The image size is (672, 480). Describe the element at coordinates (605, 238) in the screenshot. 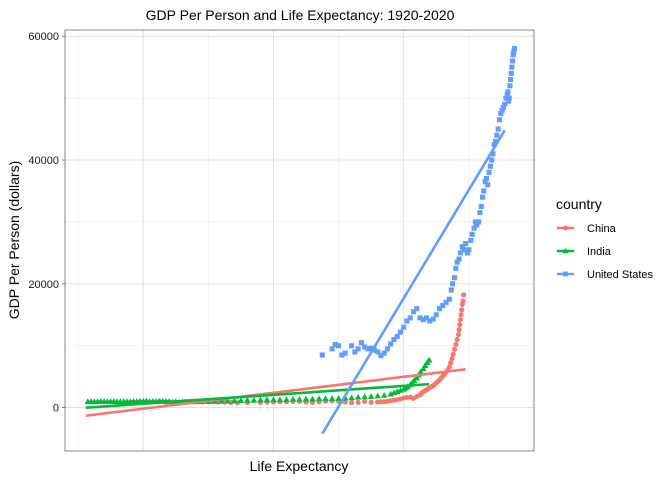

I see `legend: country China India United States` at that location.